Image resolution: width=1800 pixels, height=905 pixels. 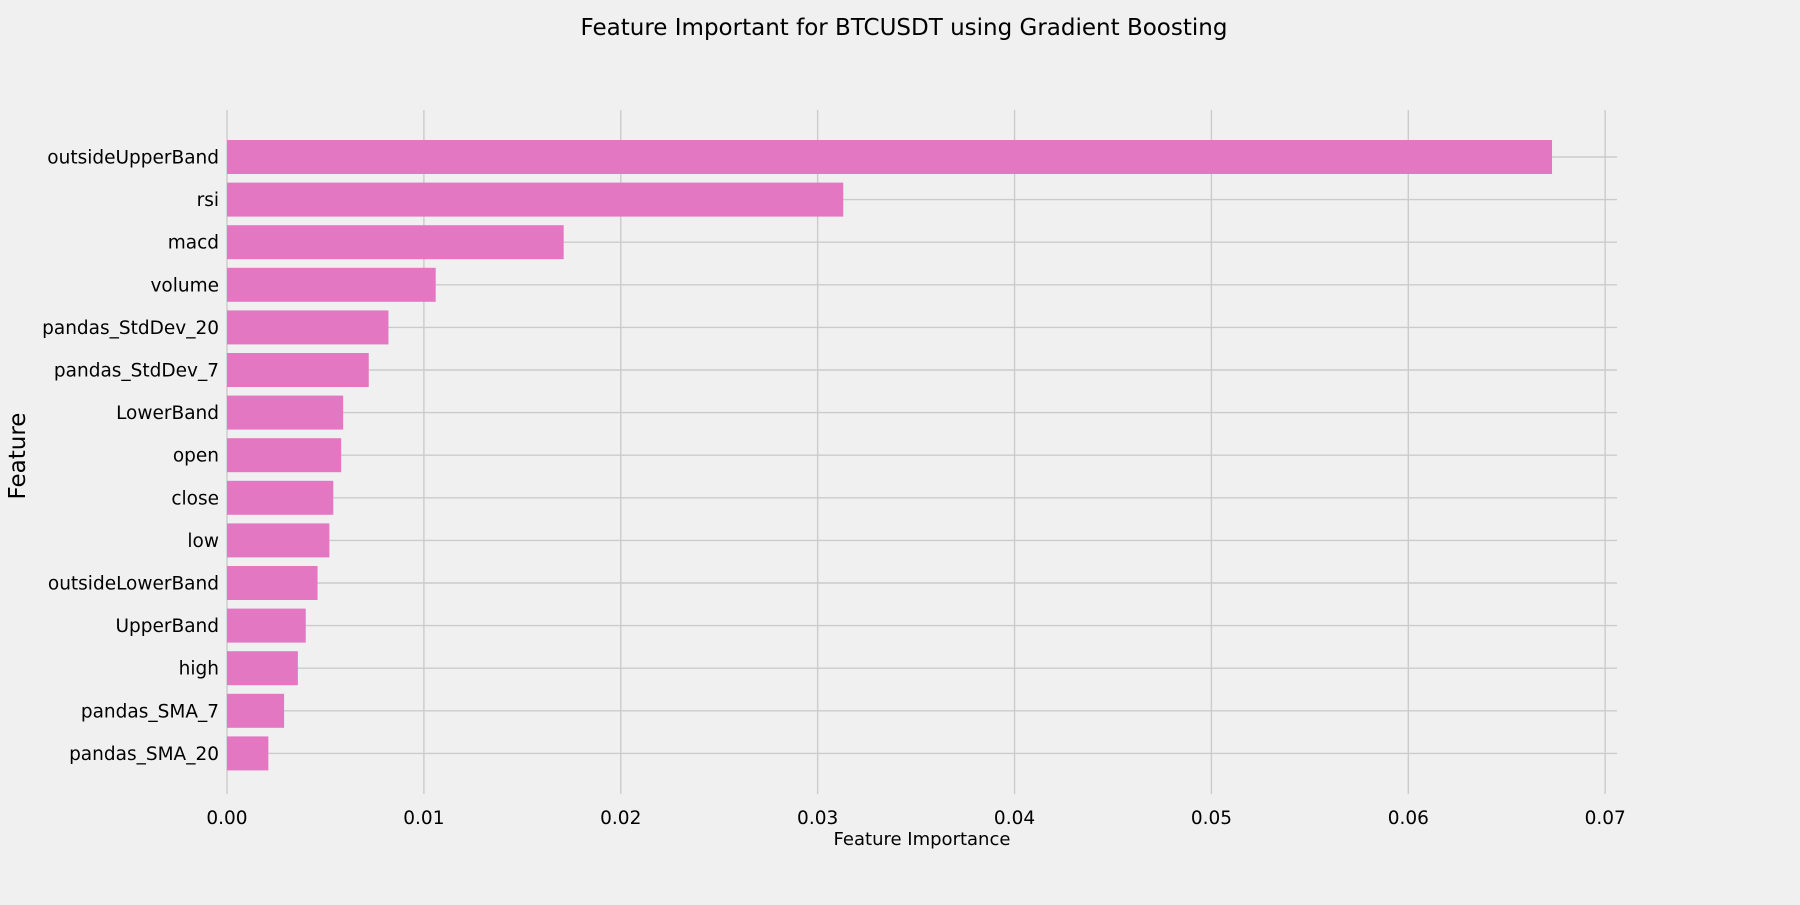 What do you see at coordinates (195, 498) in the screenshot?
I see `y-tick-label: close` at bounding box center [195, 498].